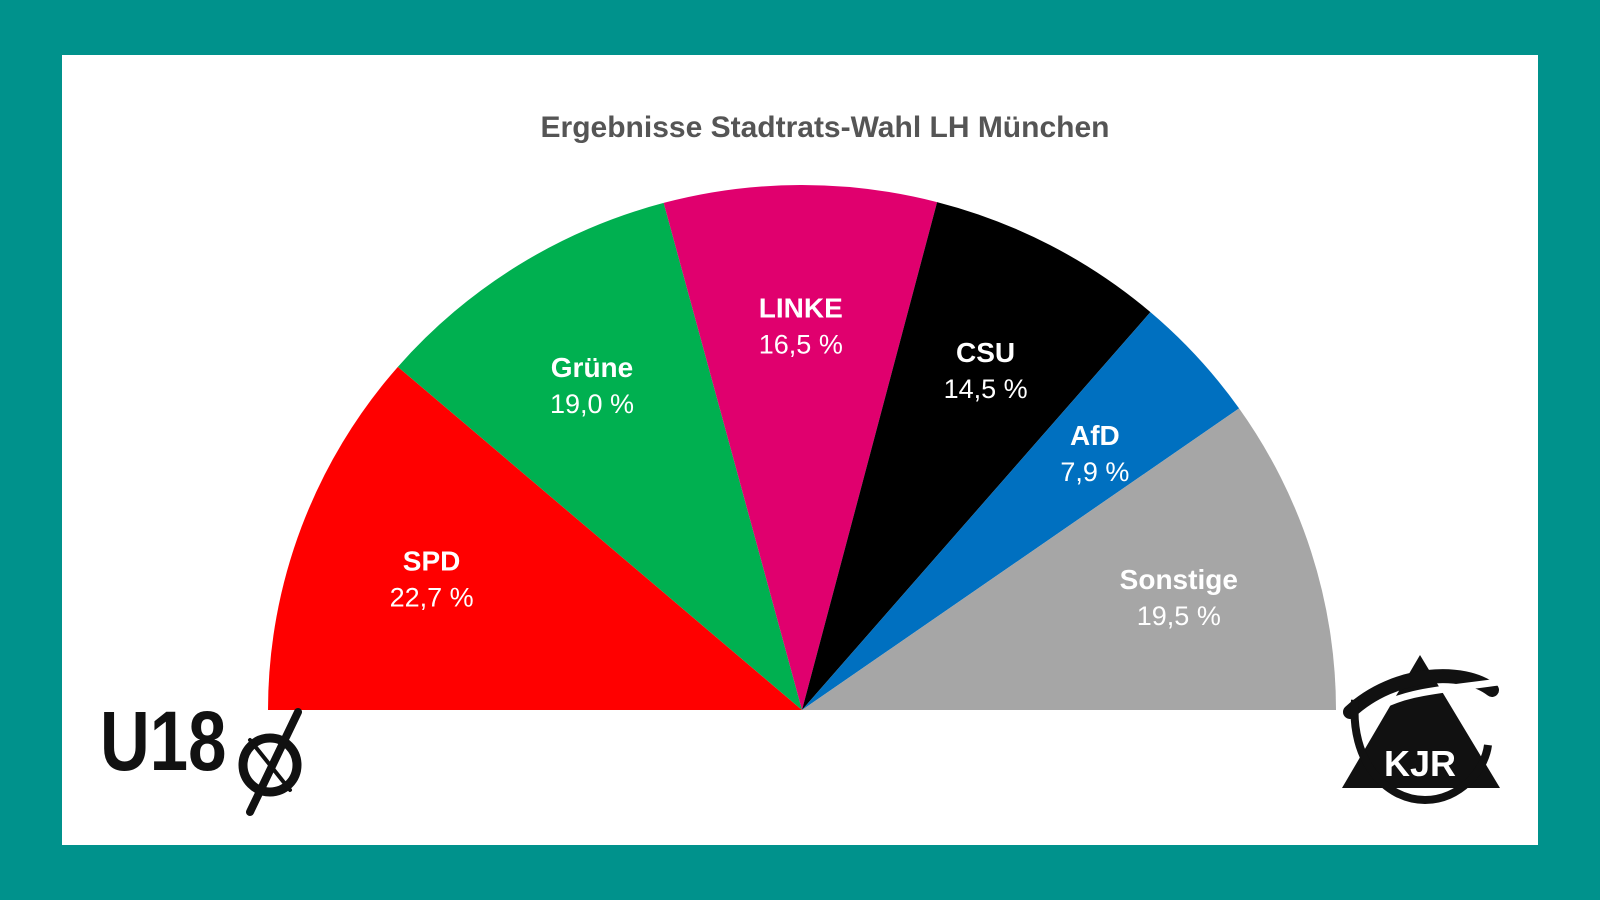 The width and height of the screenshot is (1600, 900). What do you see at coordinates (1420, 763) in the screenshot?
I see `kjr-logo-text: KJR` at bounding box center [1420, 763].